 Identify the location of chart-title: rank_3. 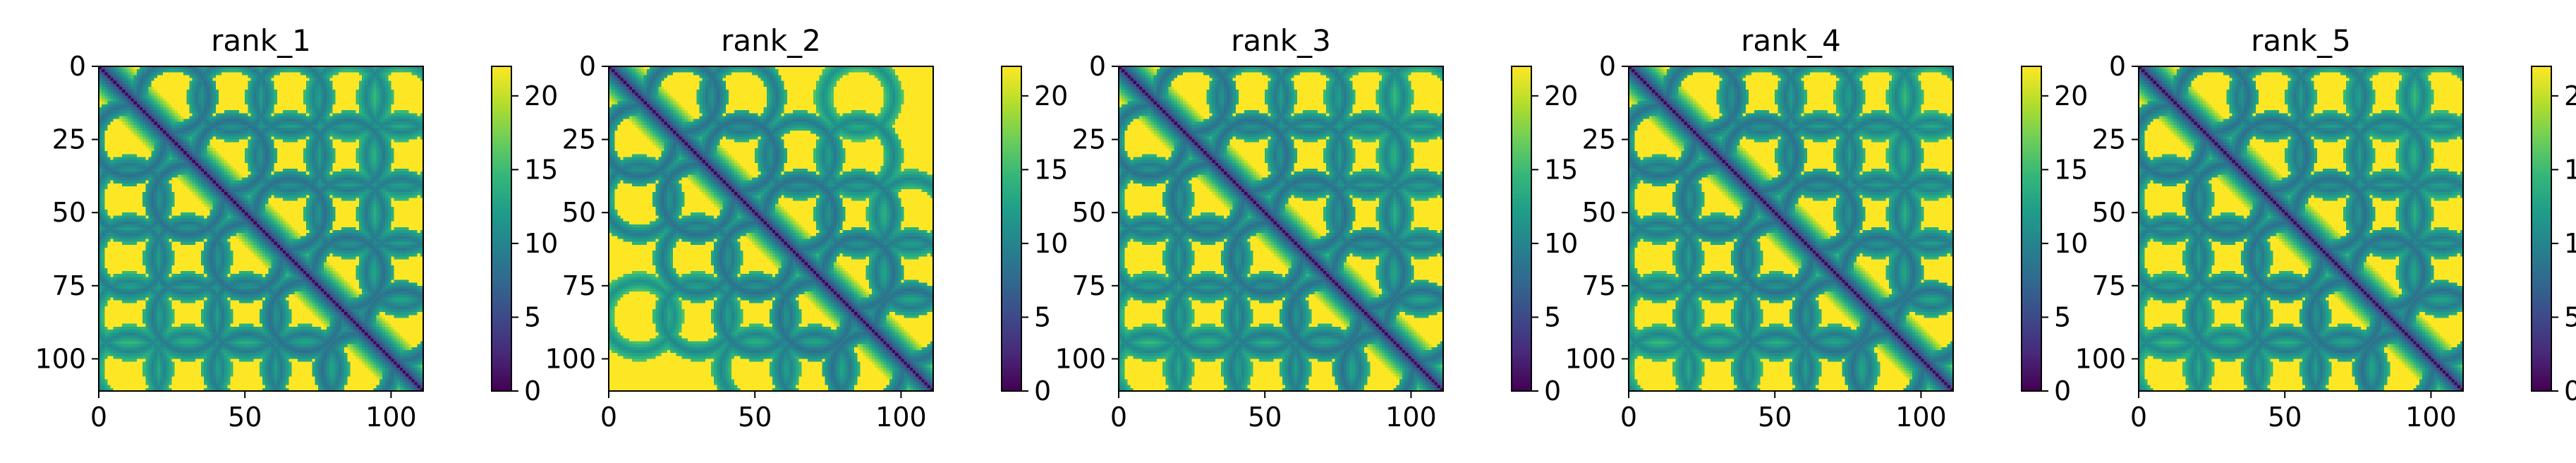
(1281, 40).